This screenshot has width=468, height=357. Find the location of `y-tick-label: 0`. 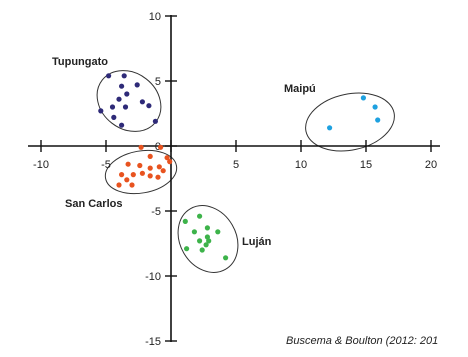

y-tick-label: 0 is located at coordinates (158, 147).